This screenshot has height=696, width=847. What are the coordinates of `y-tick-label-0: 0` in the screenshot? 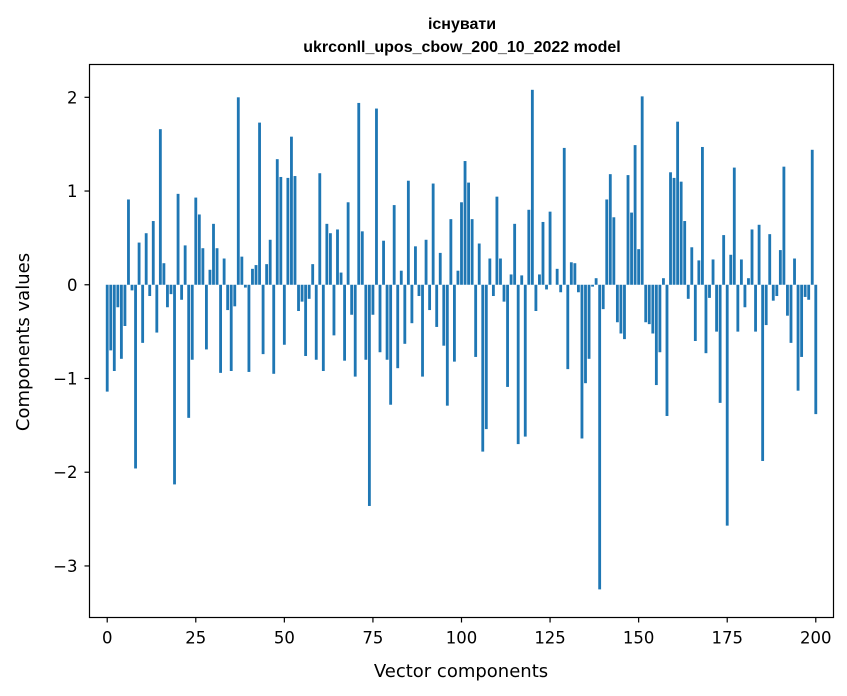 It's located at (72, 285).